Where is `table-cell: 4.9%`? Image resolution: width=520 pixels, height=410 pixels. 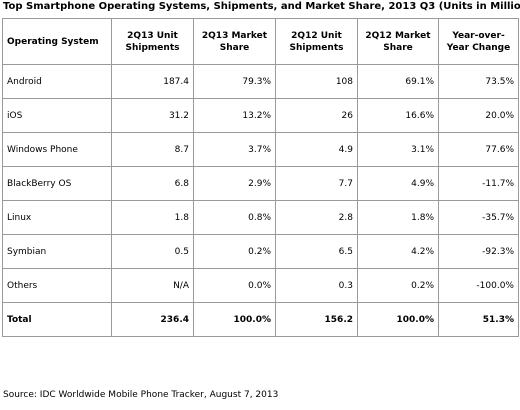
table-cell: 4.9% is located at coordinates (398, 183).